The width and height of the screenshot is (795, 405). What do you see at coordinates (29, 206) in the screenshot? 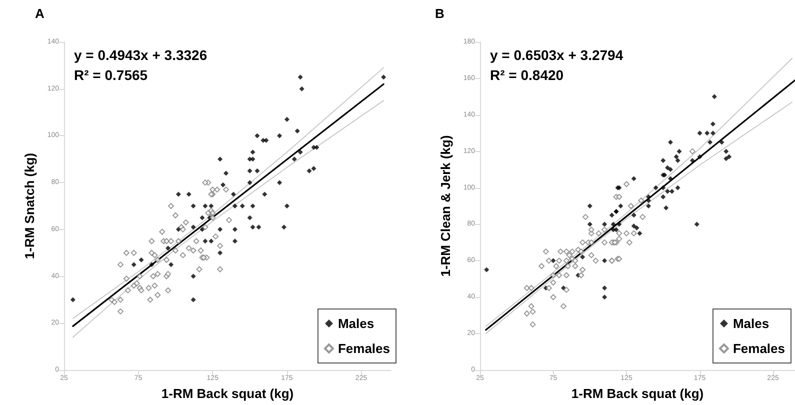
I see `y-axis-title: 1-RM Snatch (kg)` at bounding box center [29, 206].